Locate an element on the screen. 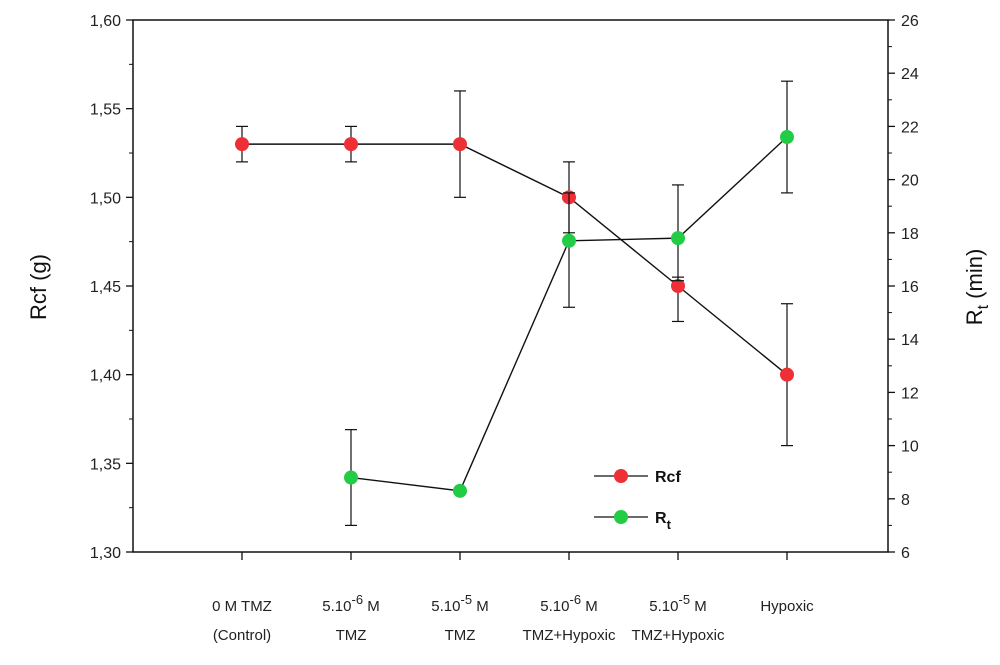 The image size is (1000, 665). right-tick-label: 22 is located at coordinates (910, 127).